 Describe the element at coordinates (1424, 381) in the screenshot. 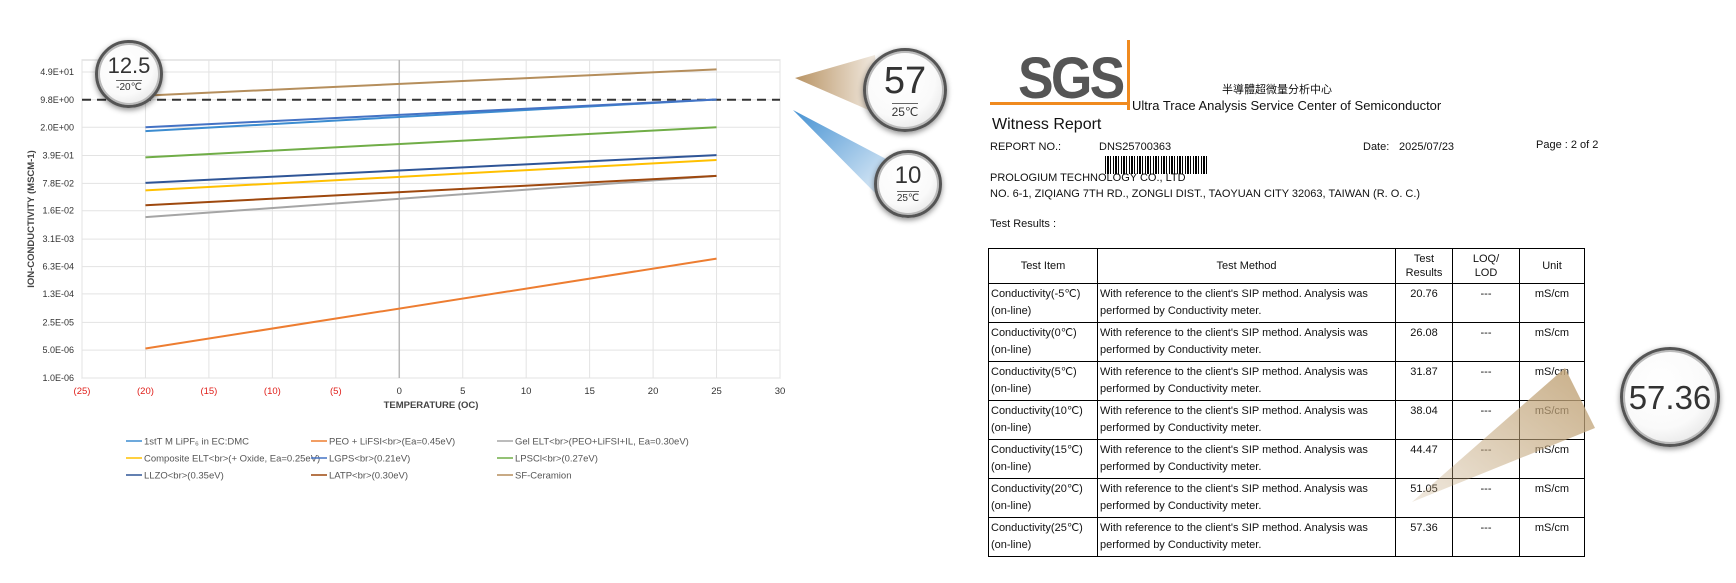

I see `cell-result: 31.87` at that location.